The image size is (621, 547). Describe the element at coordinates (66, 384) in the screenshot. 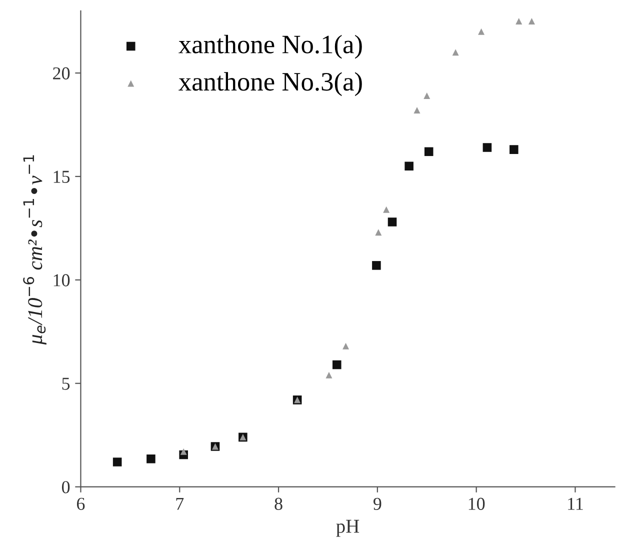

I see `y-tick-label: 5` at that location.